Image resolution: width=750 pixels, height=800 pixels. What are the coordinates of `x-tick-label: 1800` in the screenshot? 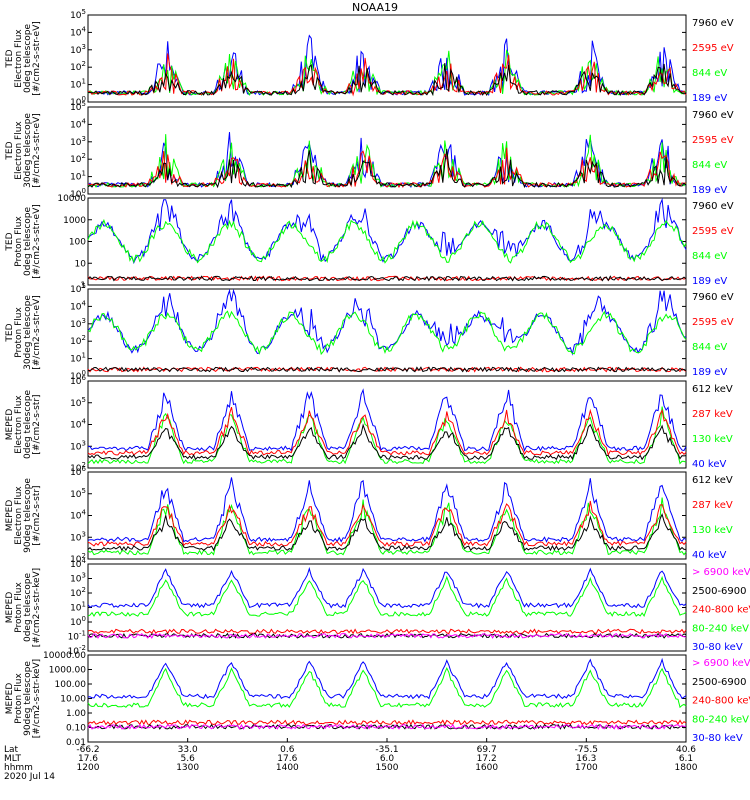 It's located at (686, 768).